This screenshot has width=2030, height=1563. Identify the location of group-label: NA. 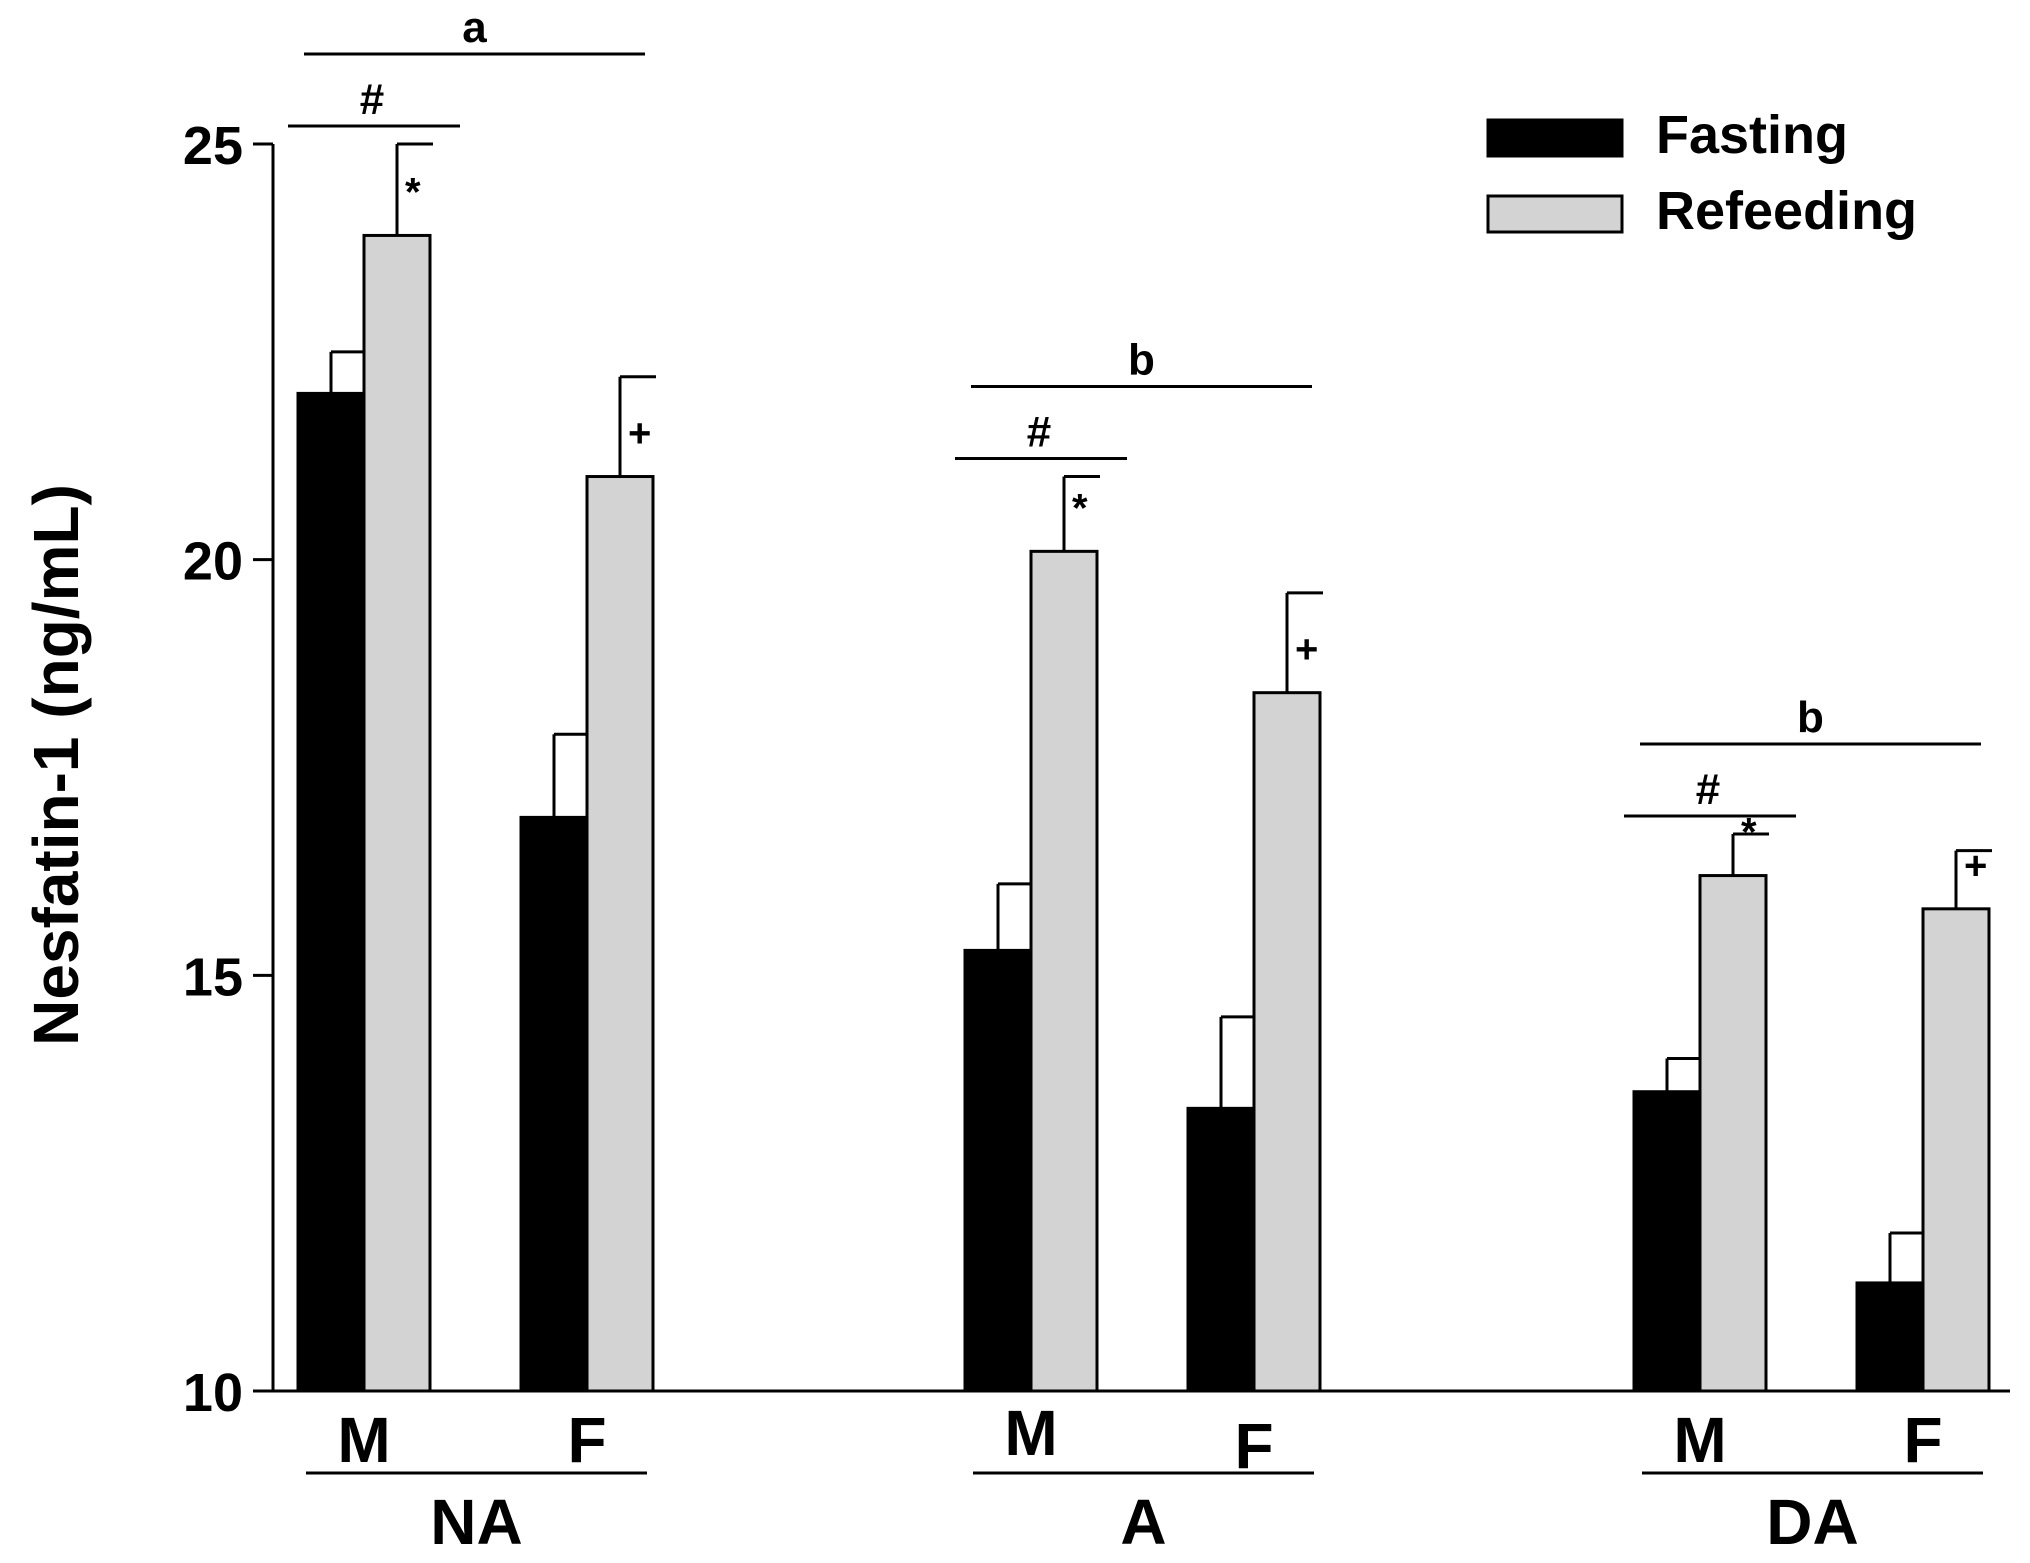
(476, 1522).